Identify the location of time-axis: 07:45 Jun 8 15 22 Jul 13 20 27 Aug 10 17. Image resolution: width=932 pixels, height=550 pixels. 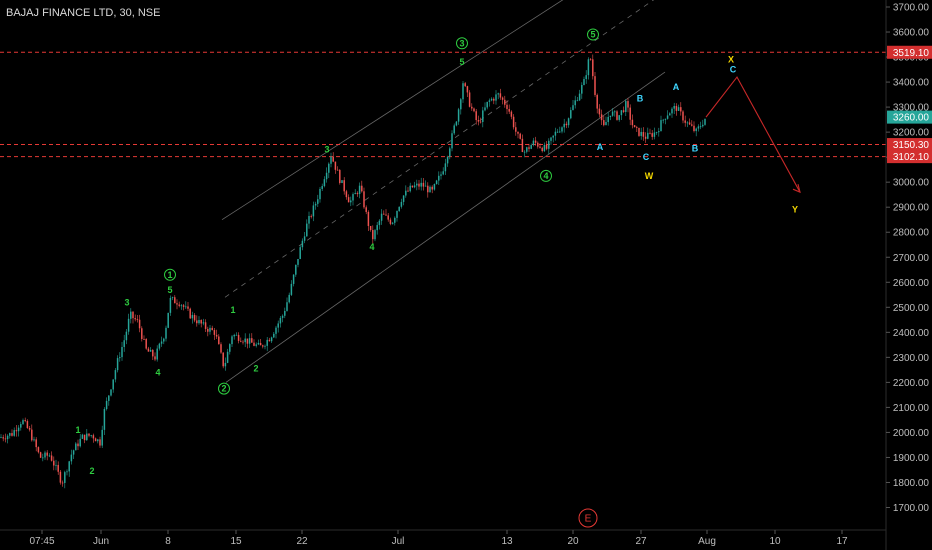
(438, 538).